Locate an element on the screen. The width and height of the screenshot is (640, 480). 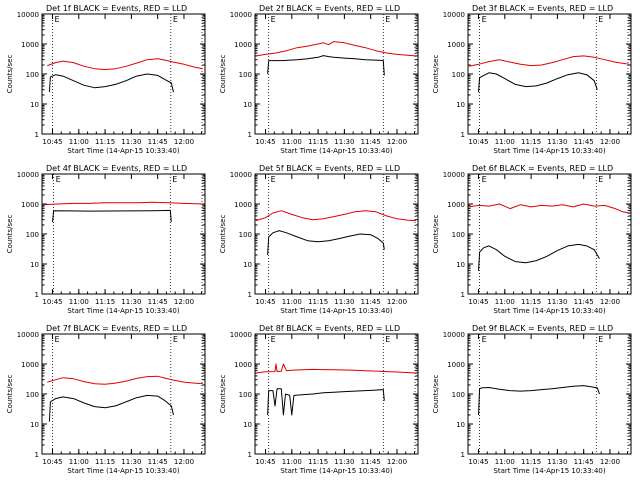
chart-title: Det 4f BLACK = Events, RED = LLD is located at coordinates (116, 168).